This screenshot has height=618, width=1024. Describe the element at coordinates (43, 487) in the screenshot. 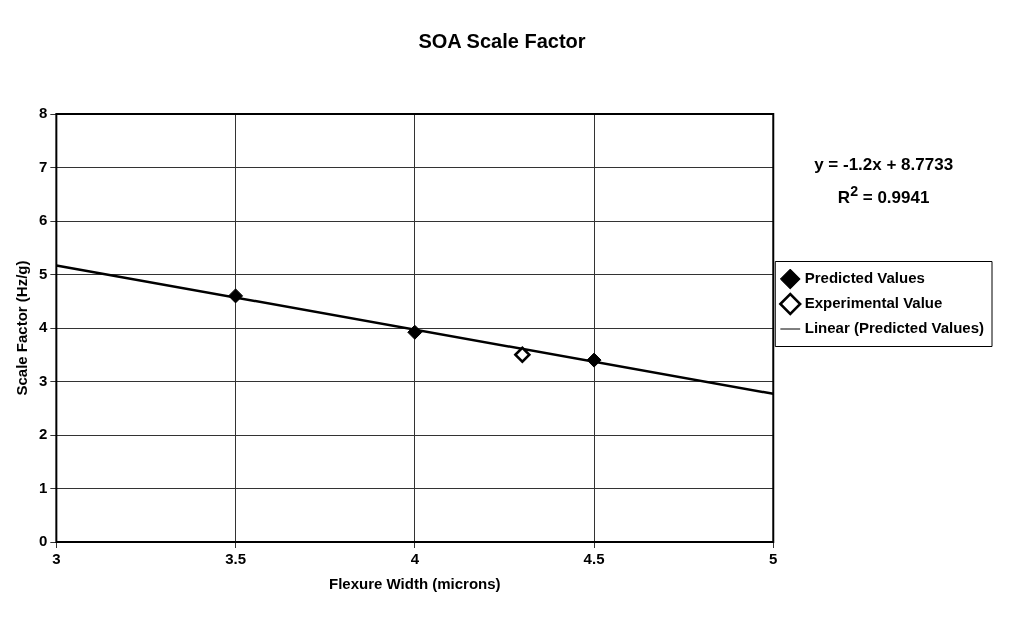

I see `y-tick-label: 1` at that location.